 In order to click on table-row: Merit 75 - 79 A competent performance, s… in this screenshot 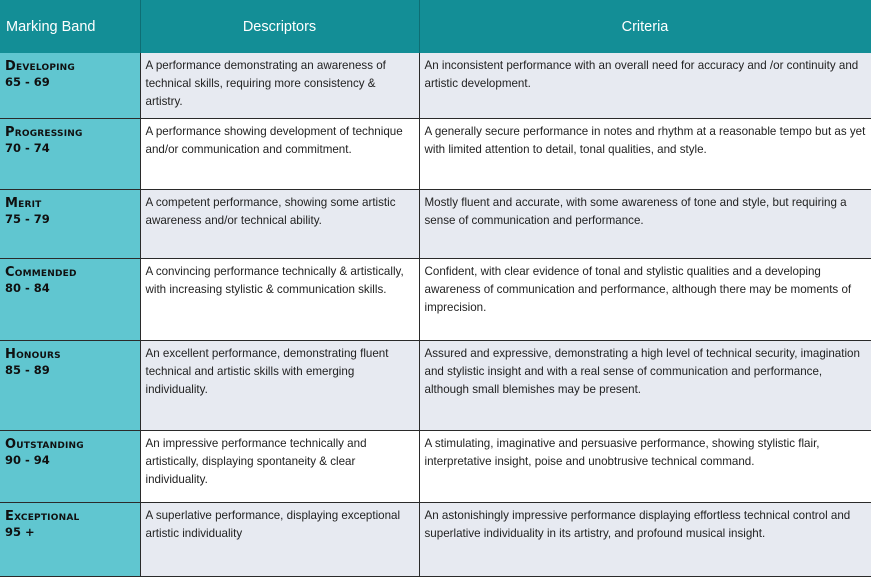, I will do `click(435, 224)`.